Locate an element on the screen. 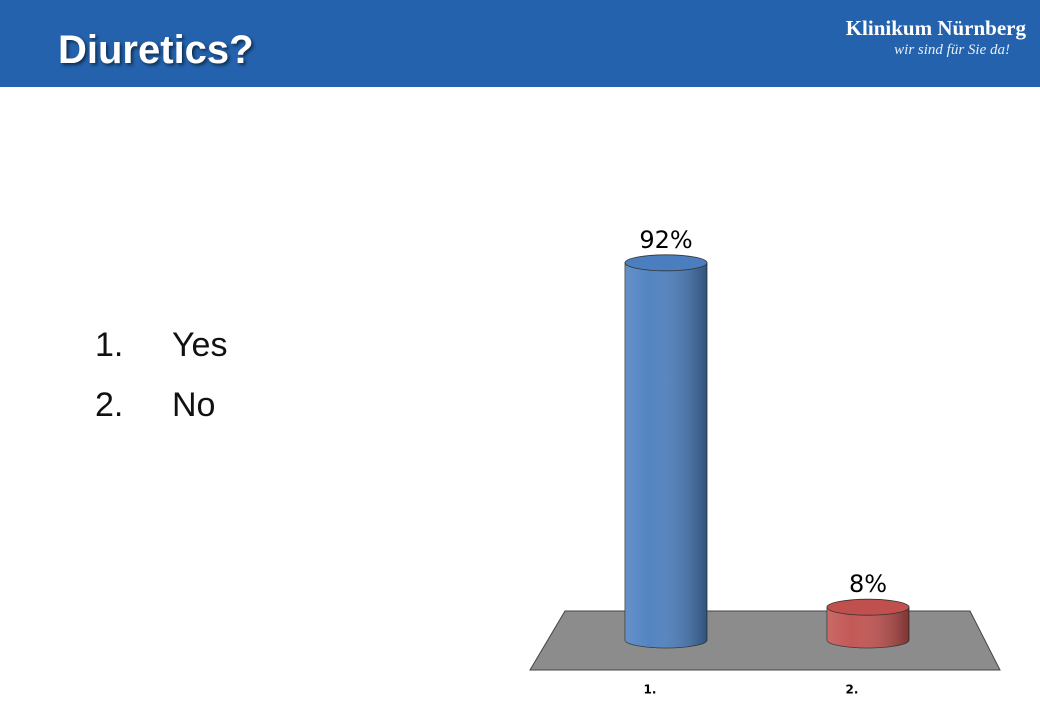 Image resolution: width=1040 pixels, height=720 pixels. chart-floor is located at coordinates (765, 640).